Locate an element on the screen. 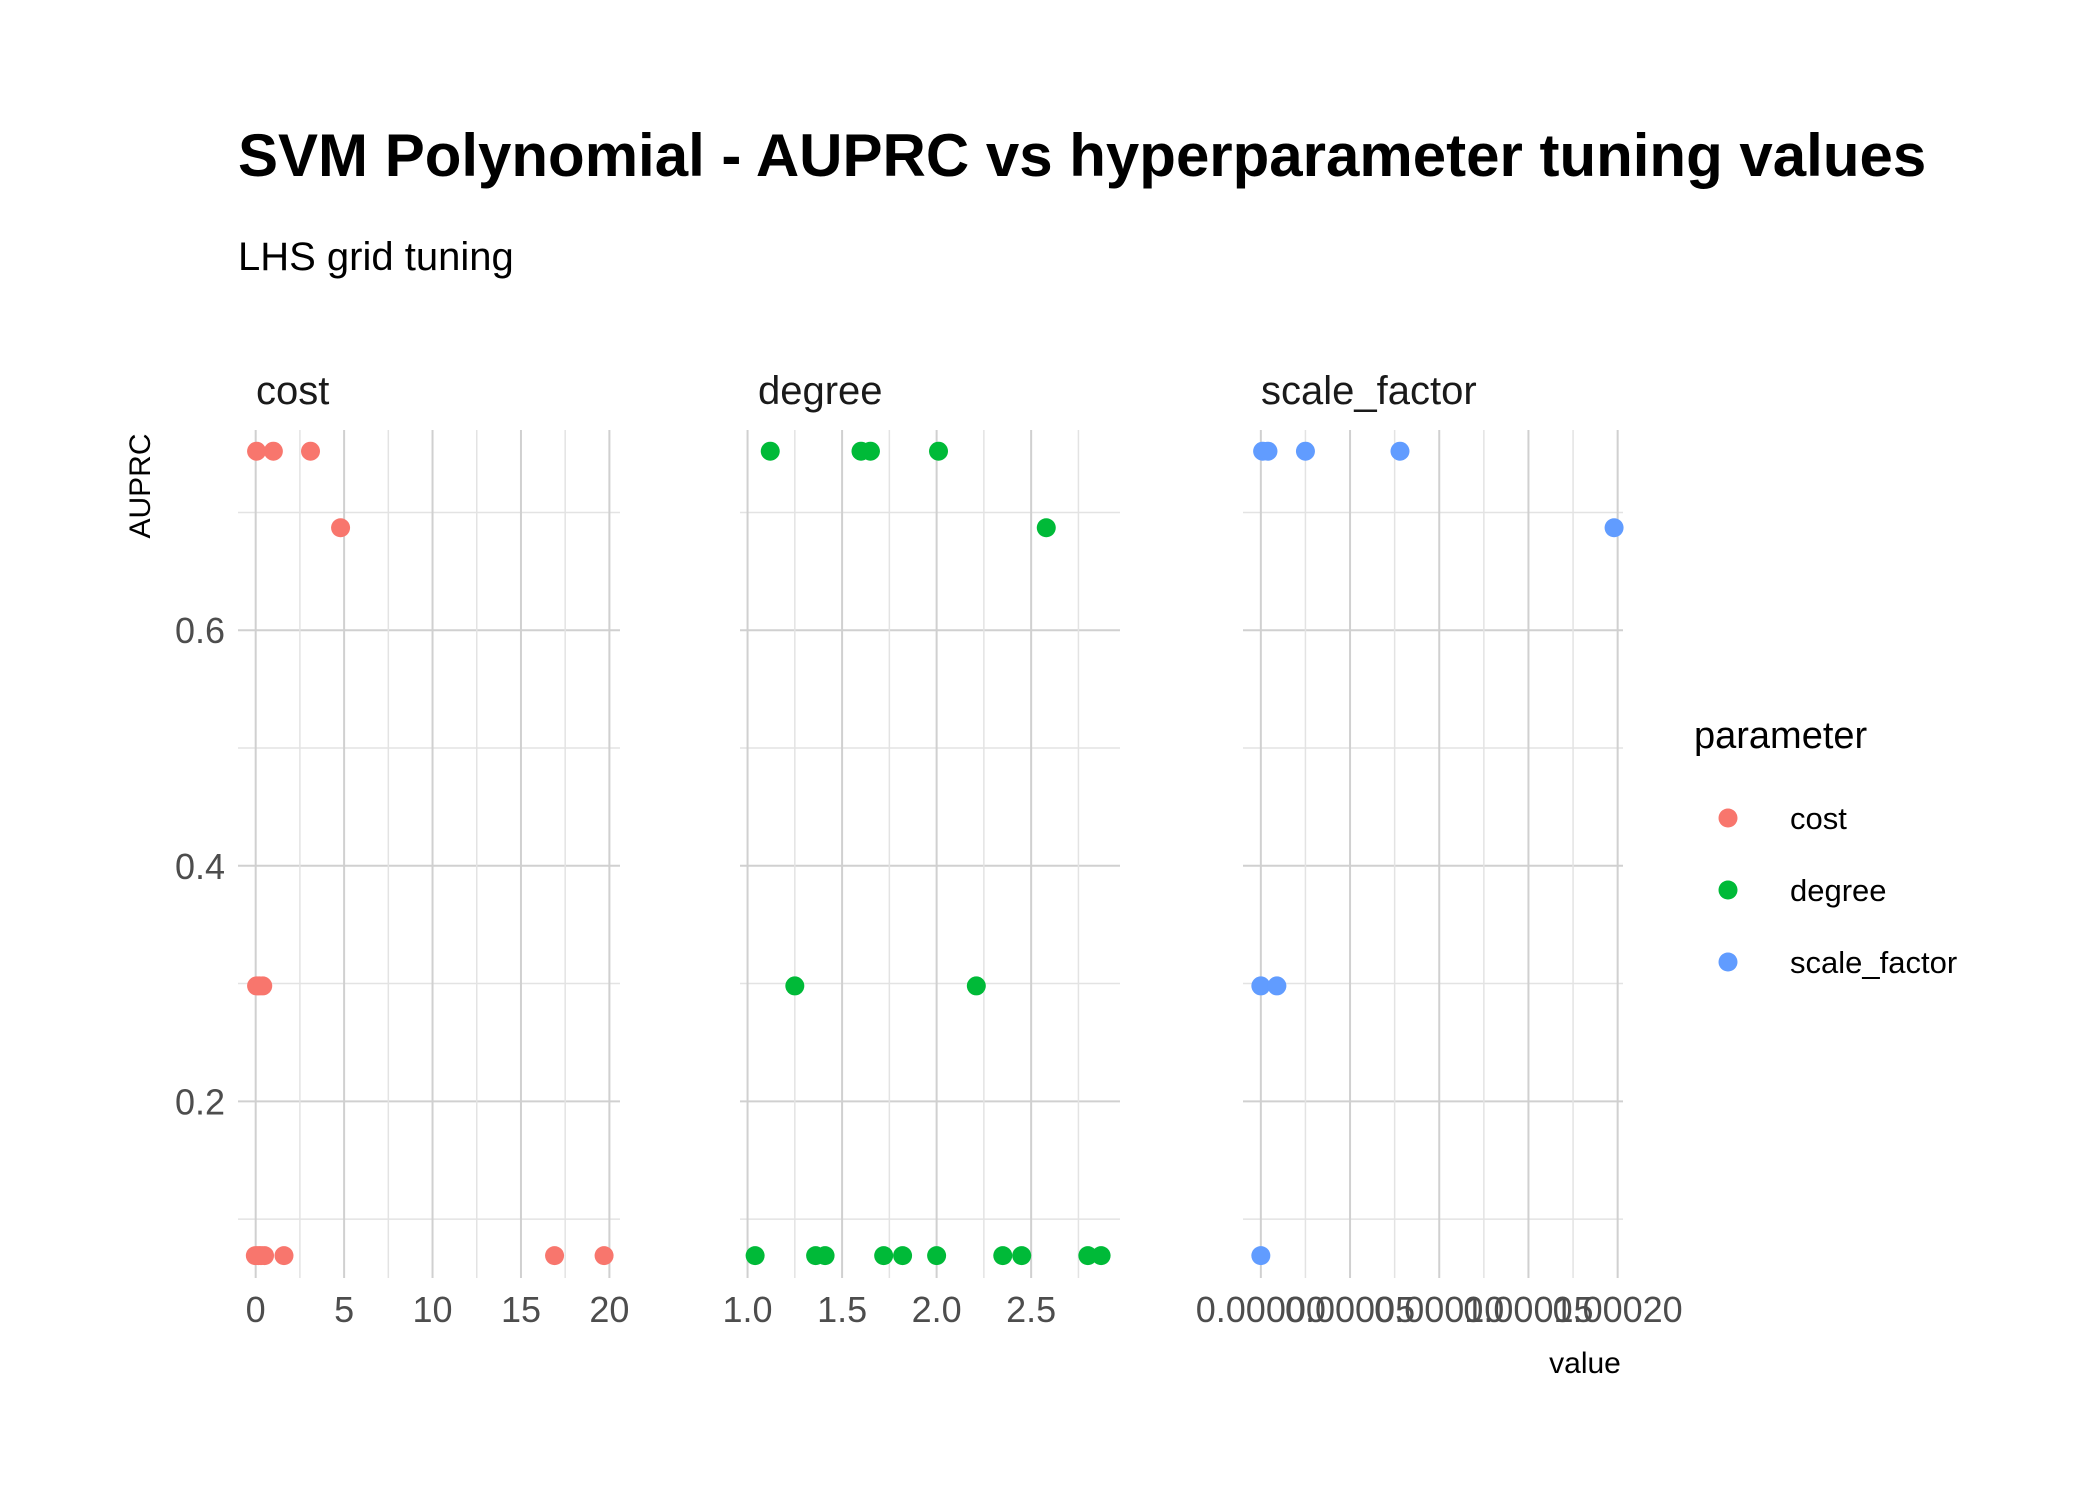 The width and height of the screenshot is (2099, 1499). x-tick-label: 10 is located at coordinates (433, 1309).